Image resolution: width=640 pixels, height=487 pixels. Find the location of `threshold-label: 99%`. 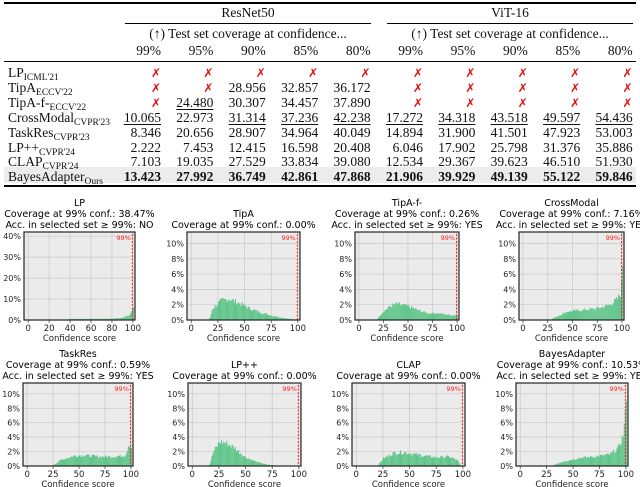

threshold-label: 99% is located at coordinates (616, 389).